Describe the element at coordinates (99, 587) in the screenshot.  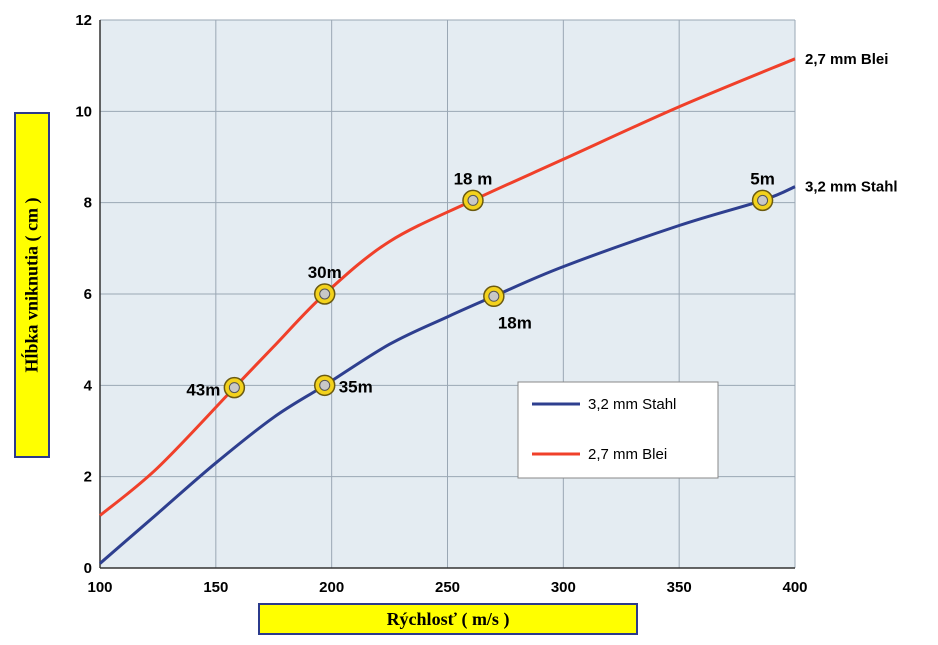
I see `x-tick-label: 100` at that location.